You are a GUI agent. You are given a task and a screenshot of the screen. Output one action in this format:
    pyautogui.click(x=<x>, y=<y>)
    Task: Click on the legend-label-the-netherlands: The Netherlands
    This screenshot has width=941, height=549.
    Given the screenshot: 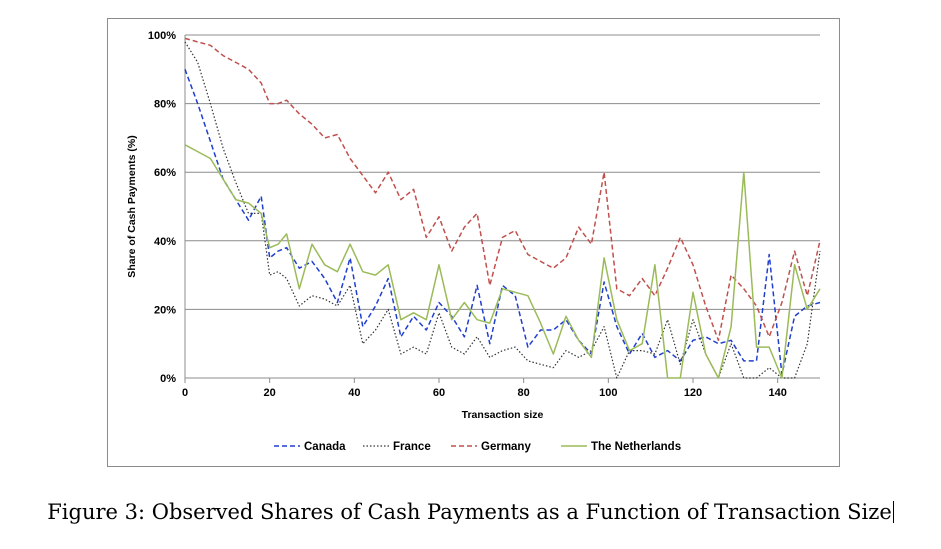 What is the action you would take?
    pyautogui.click(x=636, y=447)
    